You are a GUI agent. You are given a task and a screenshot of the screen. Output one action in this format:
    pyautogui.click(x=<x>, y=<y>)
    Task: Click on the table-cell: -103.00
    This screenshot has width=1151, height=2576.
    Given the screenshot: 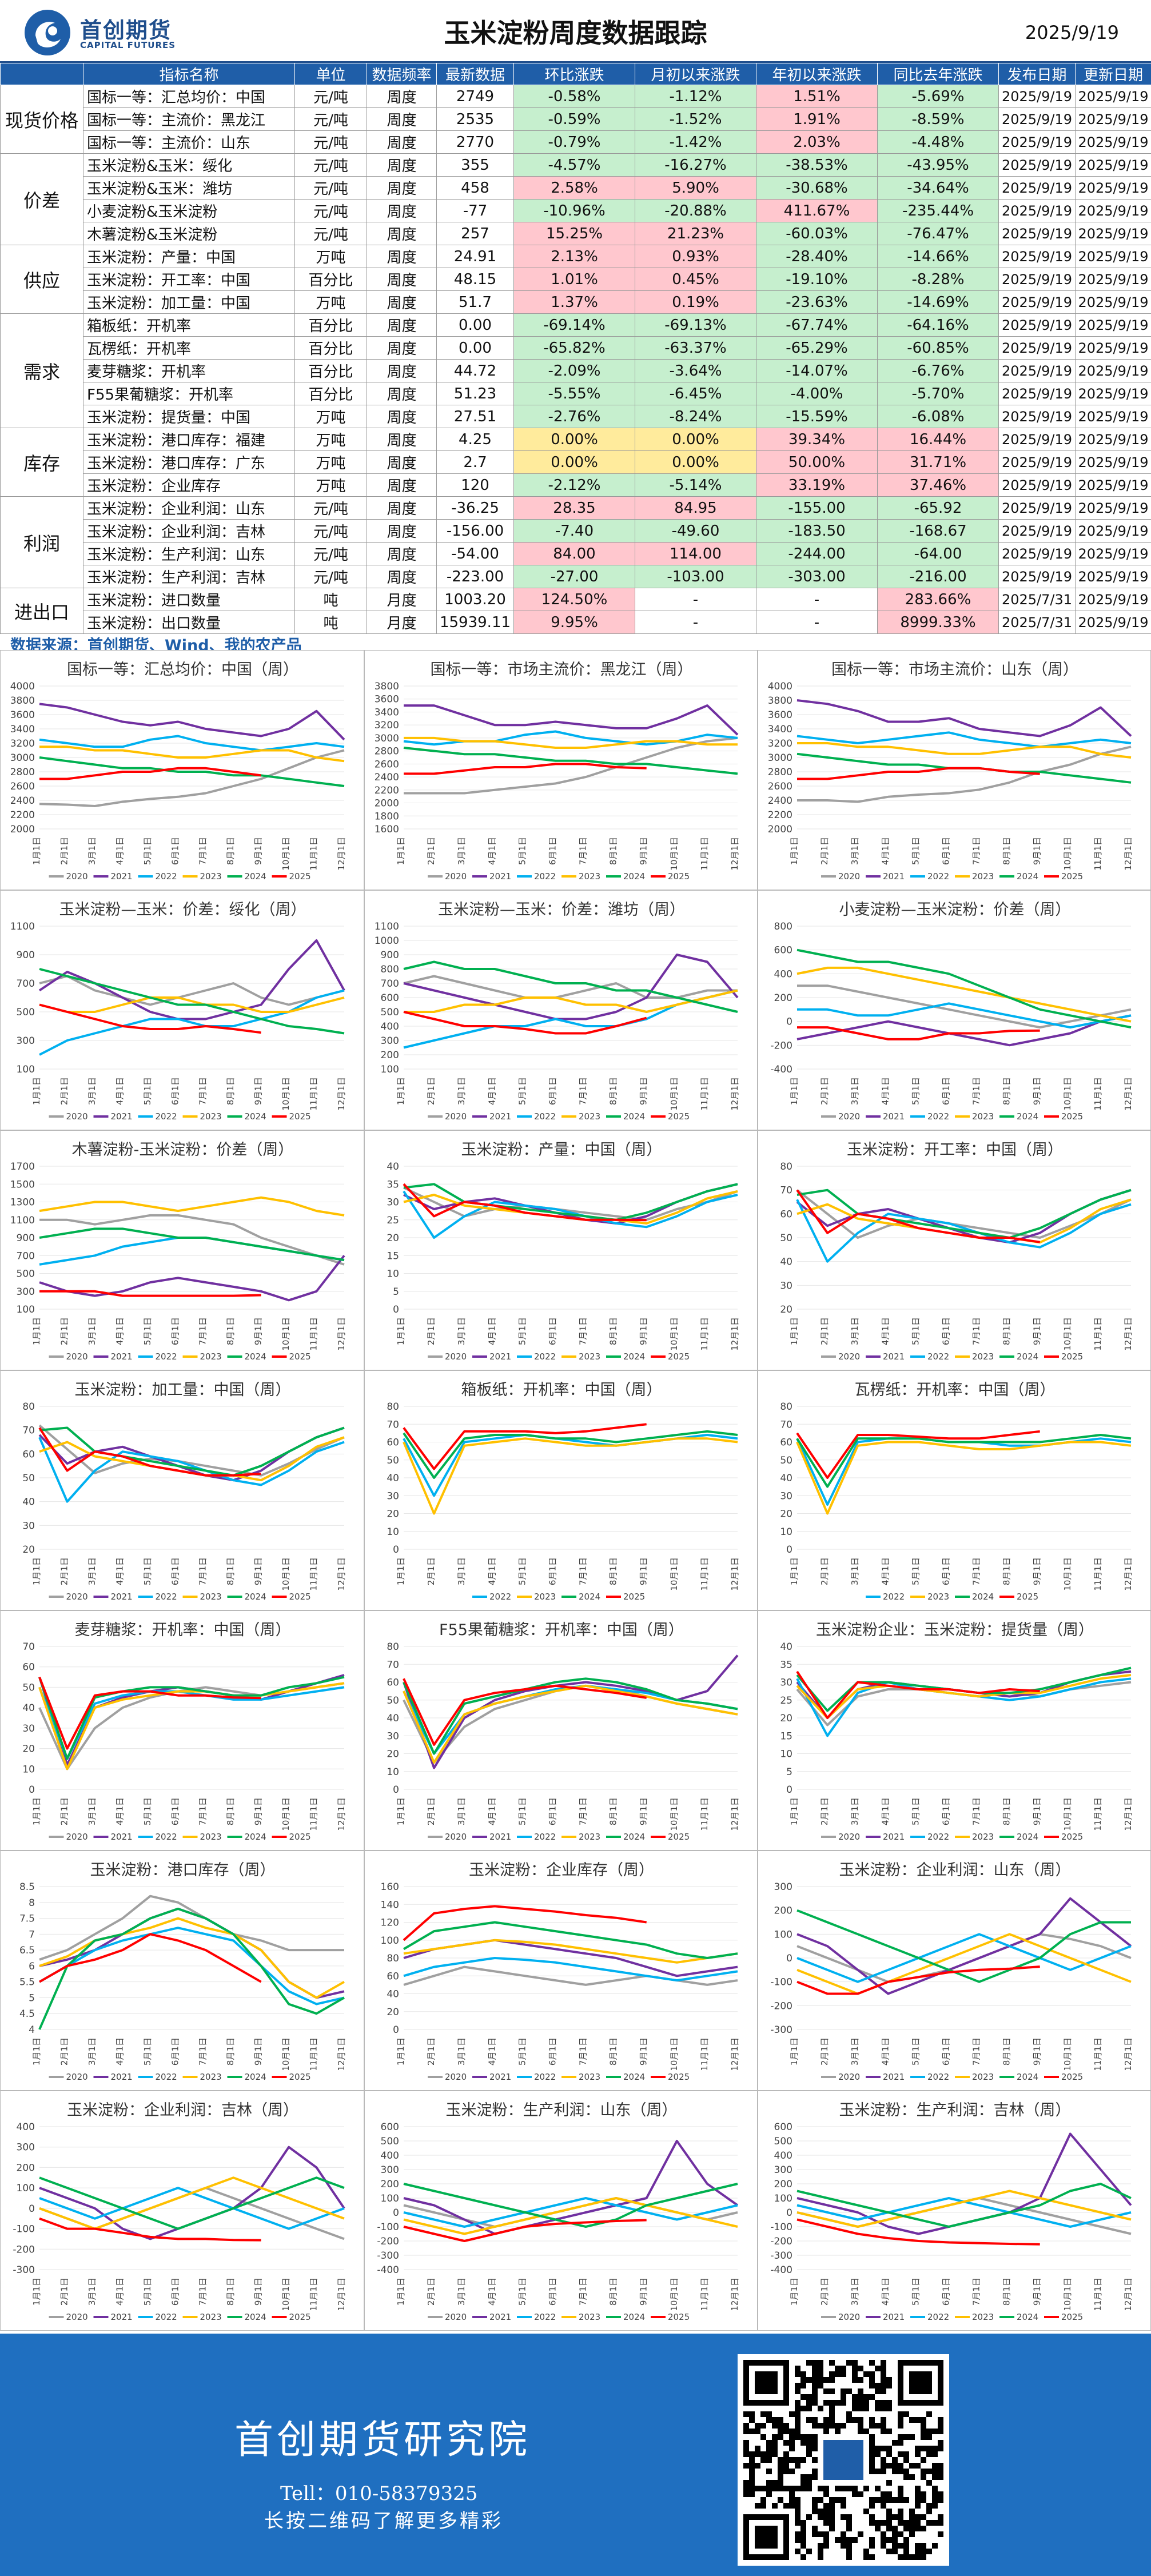 What is the action you would take?
    pyautogui.click(x=695, y=576)
    